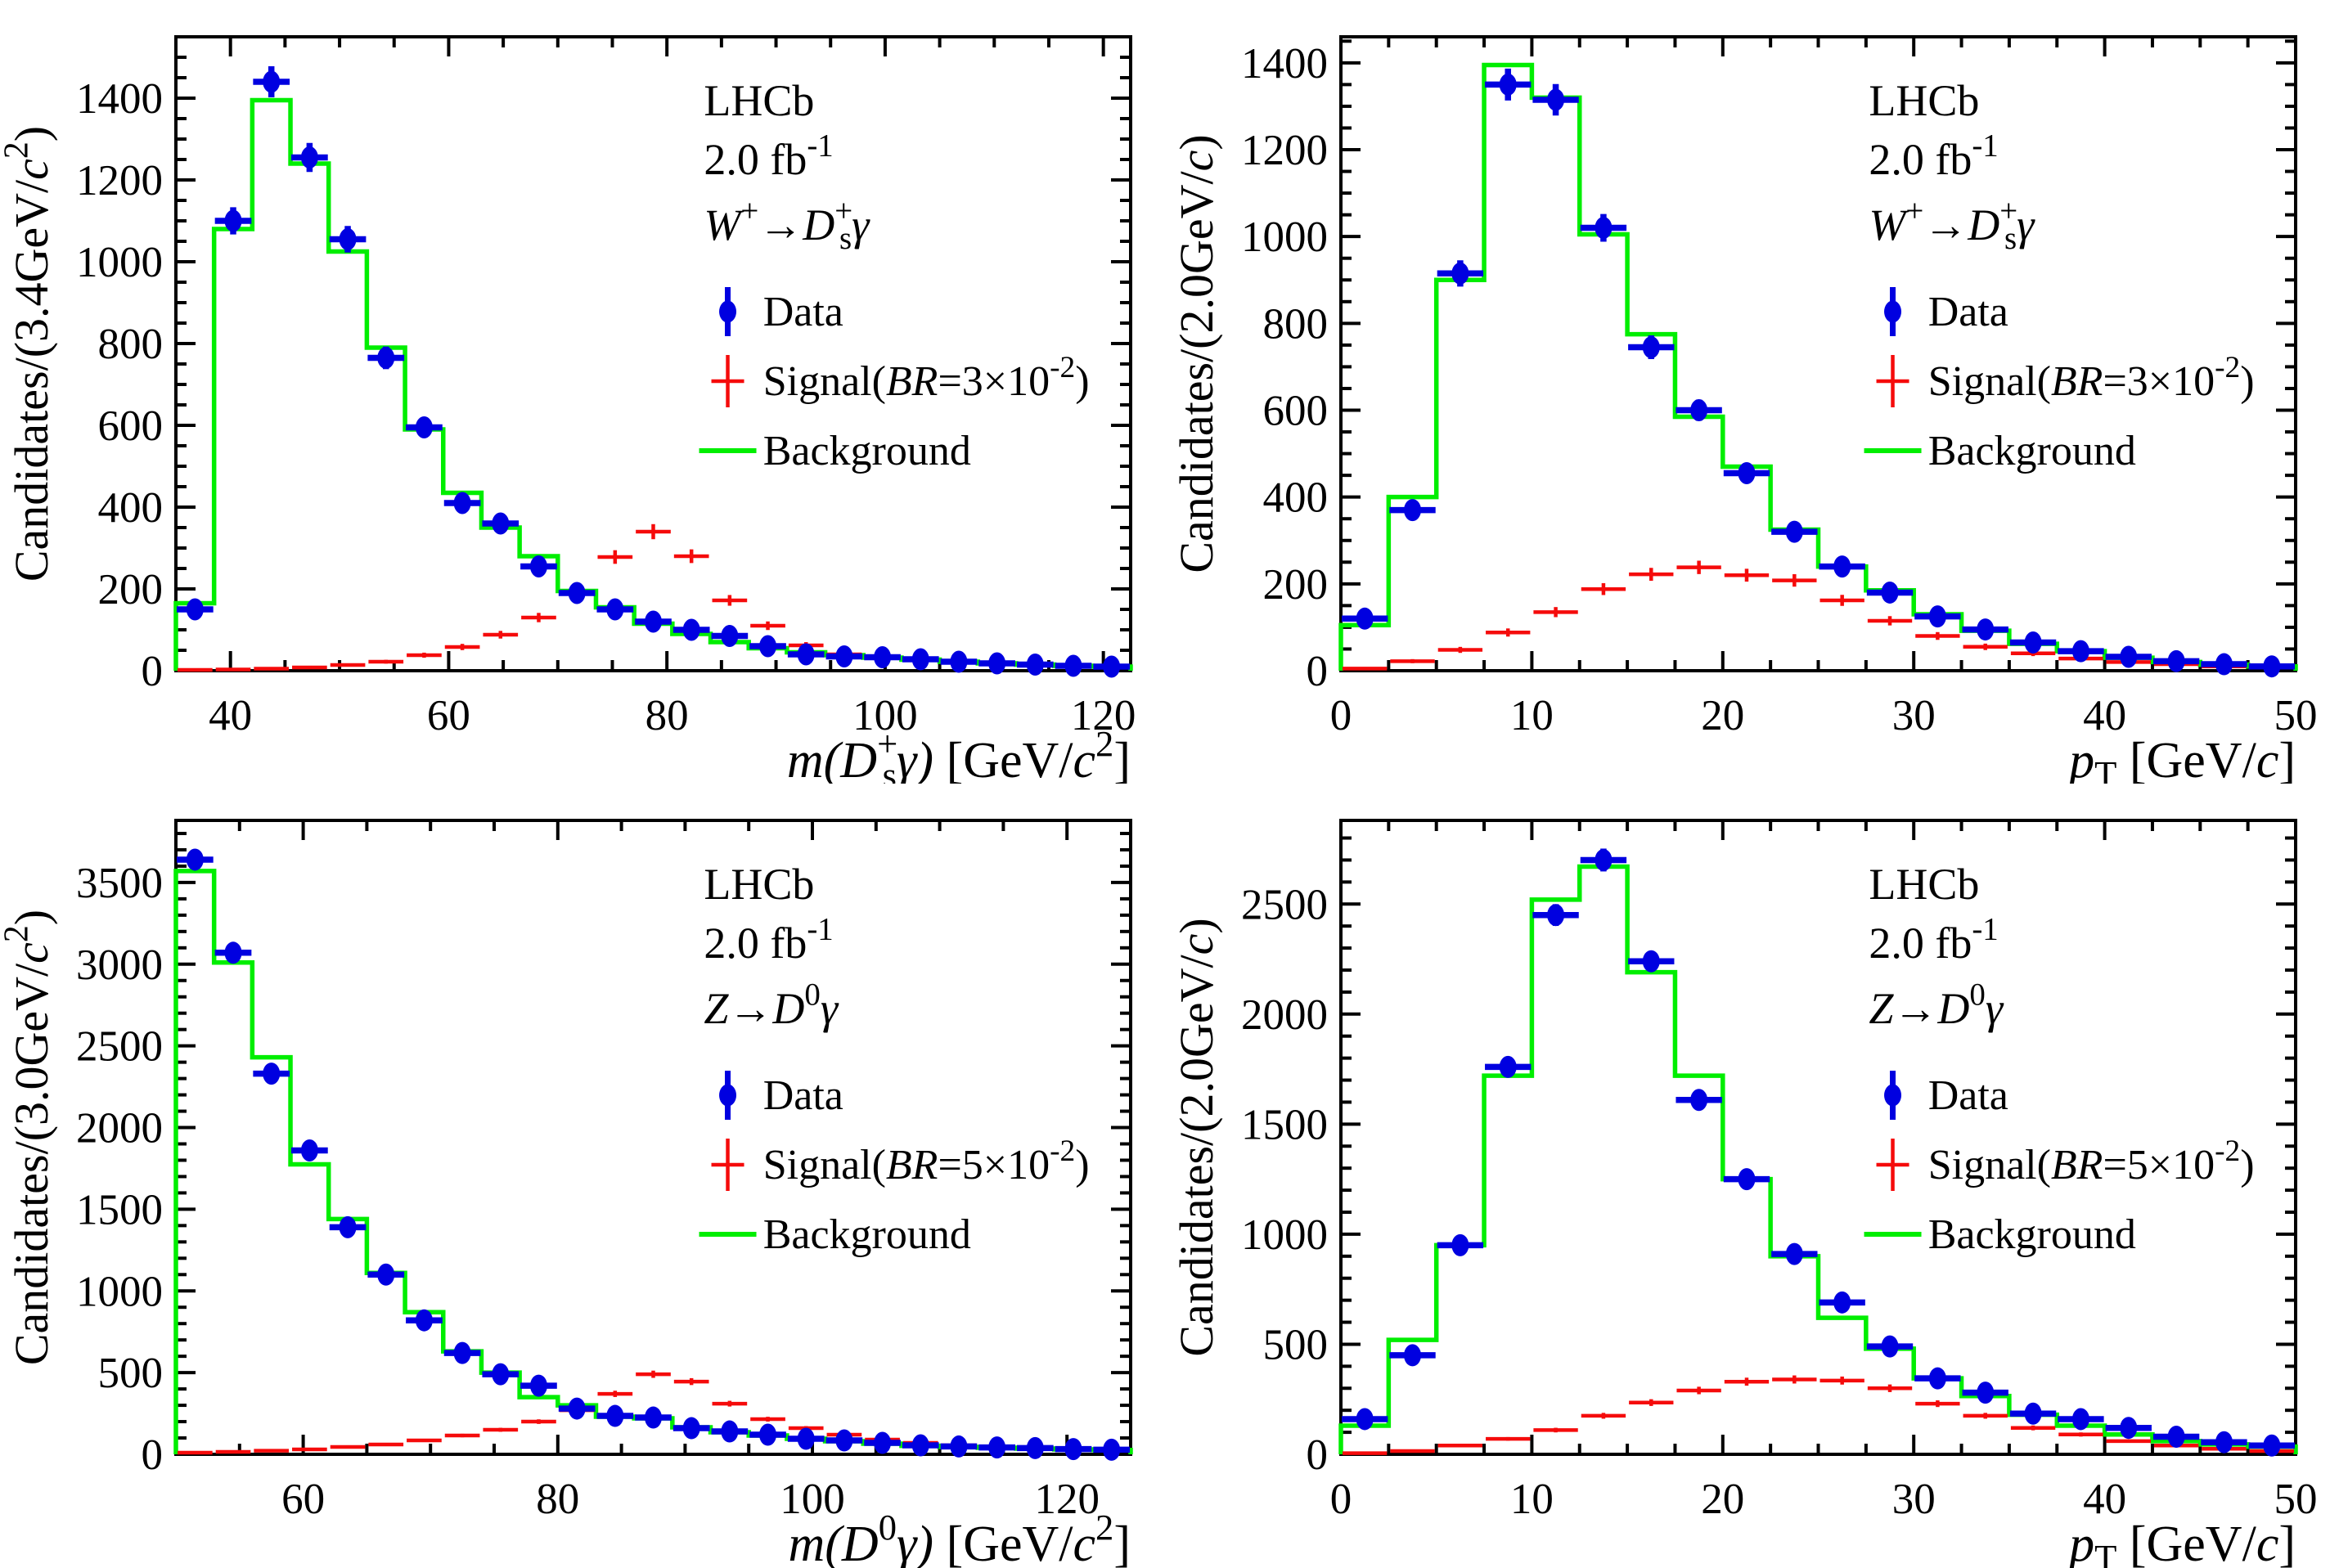 The width and height of the screenshot is (2330, 1568). I want to click on annotation-process: W+→D+ sγ, so click(787, 224).